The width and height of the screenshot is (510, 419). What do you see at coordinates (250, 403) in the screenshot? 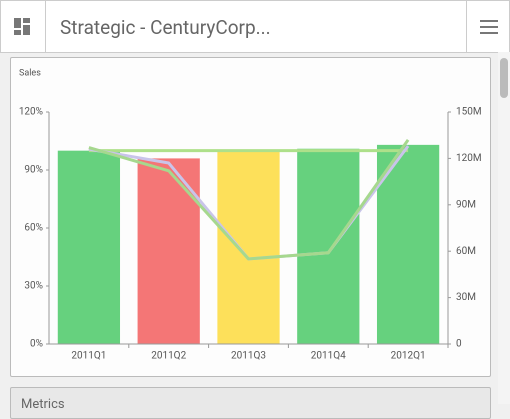
I see `metrics-panel: Metrics` at bounding box center [250, 403].